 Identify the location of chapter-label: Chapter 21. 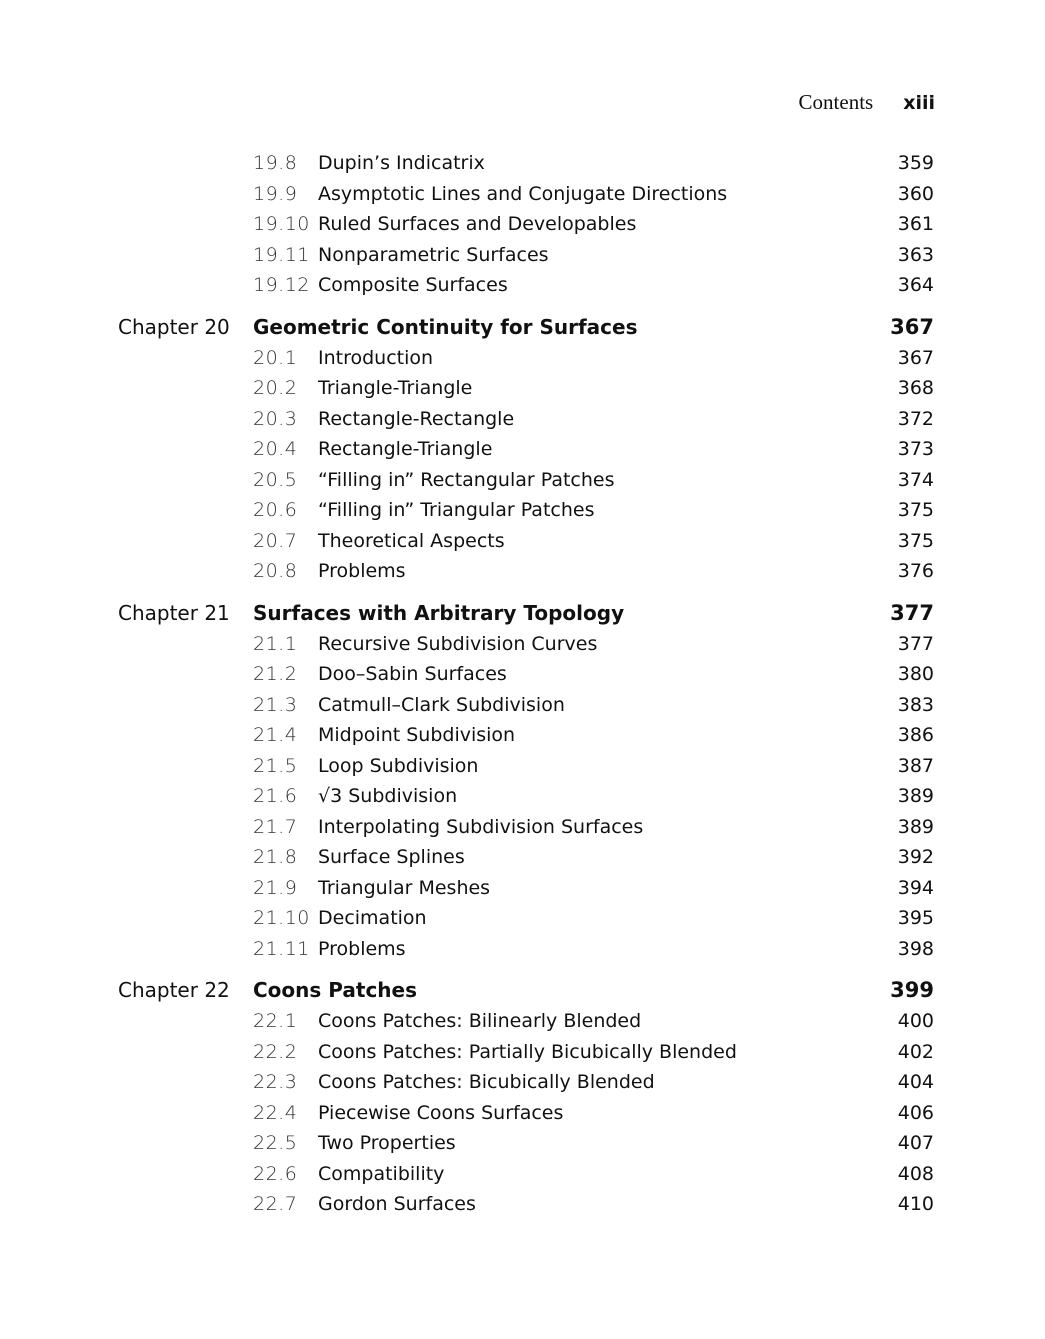
(174, 612).